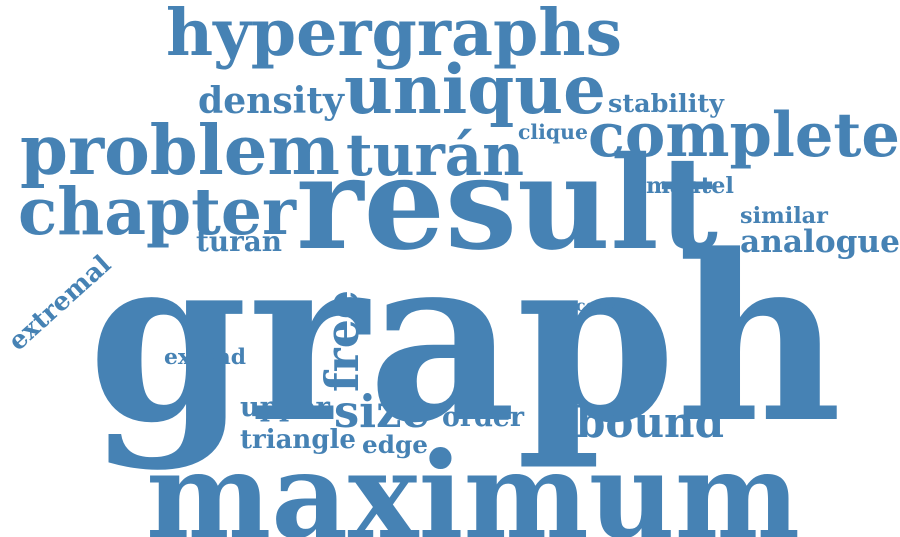 The image size is (900, 537). What do you see at coordinates (553, 131) in the screenshot?
I see `word-clique: clique` at bounding box center [553, 131].